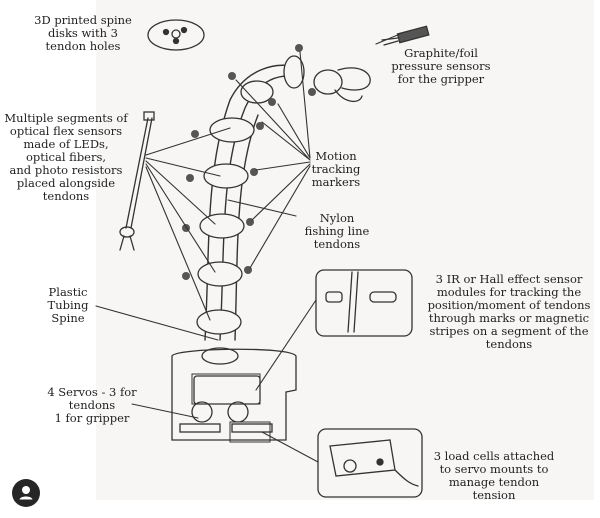  What do you see at coordinates (176, 35) in the screenshot?
I see `spine-disk-drawing` at bounding box center [176, 35].